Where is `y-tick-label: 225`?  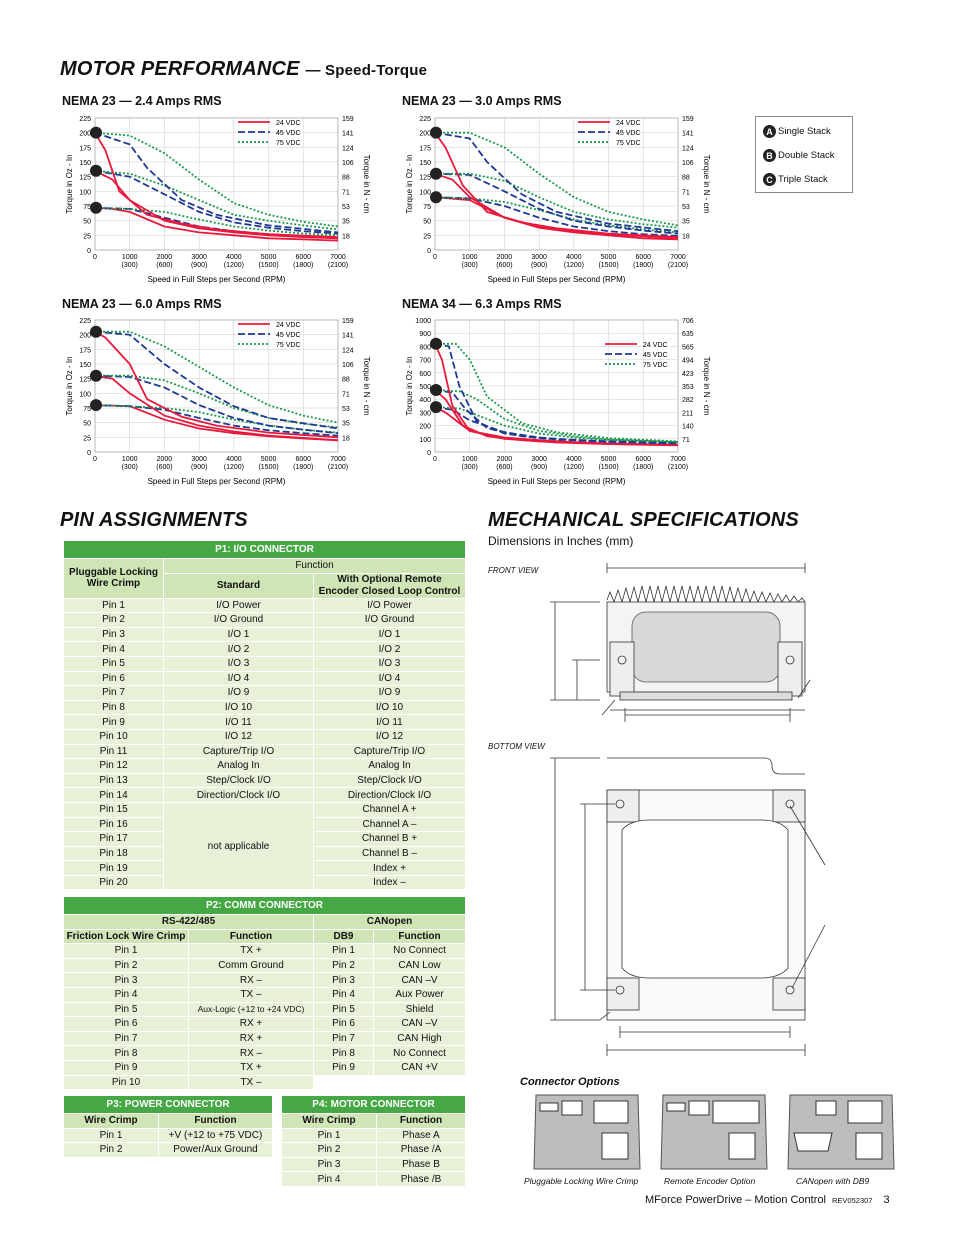 y-tick-label: 225 is located at coordinates (85, 119).